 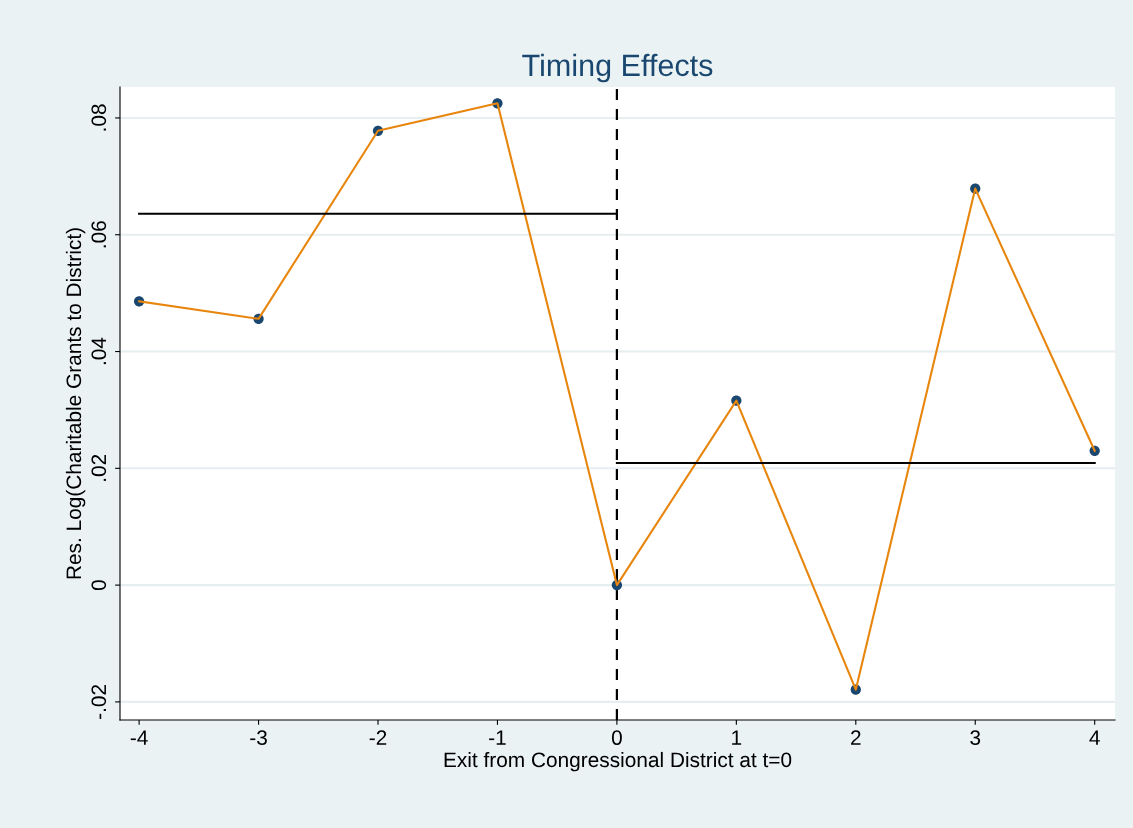 I want to click on x-tick-label: -1, so click(x=497, y=737).